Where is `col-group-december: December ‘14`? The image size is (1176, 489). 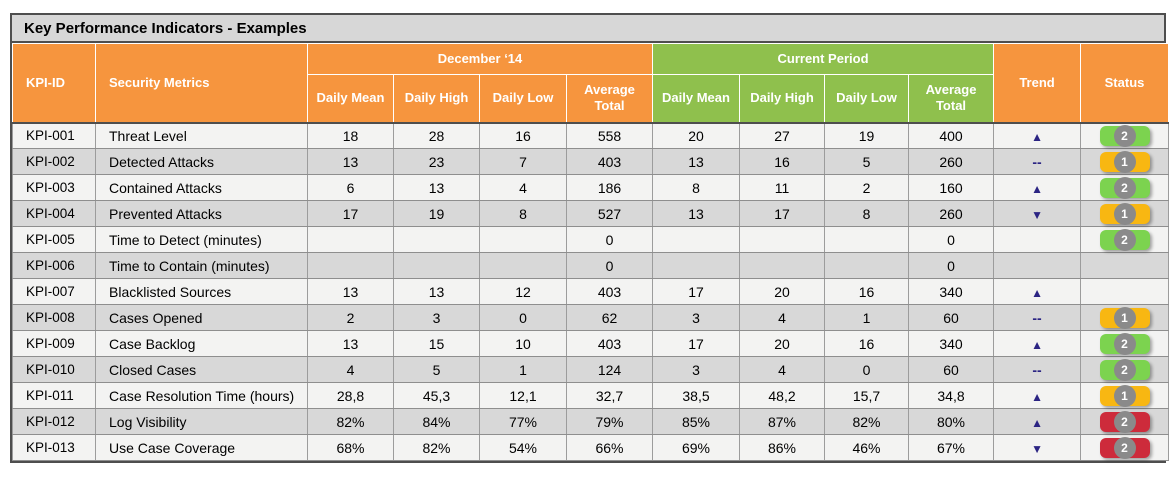
col-group-december: December ‘14 is located at coordinates (480, 59).